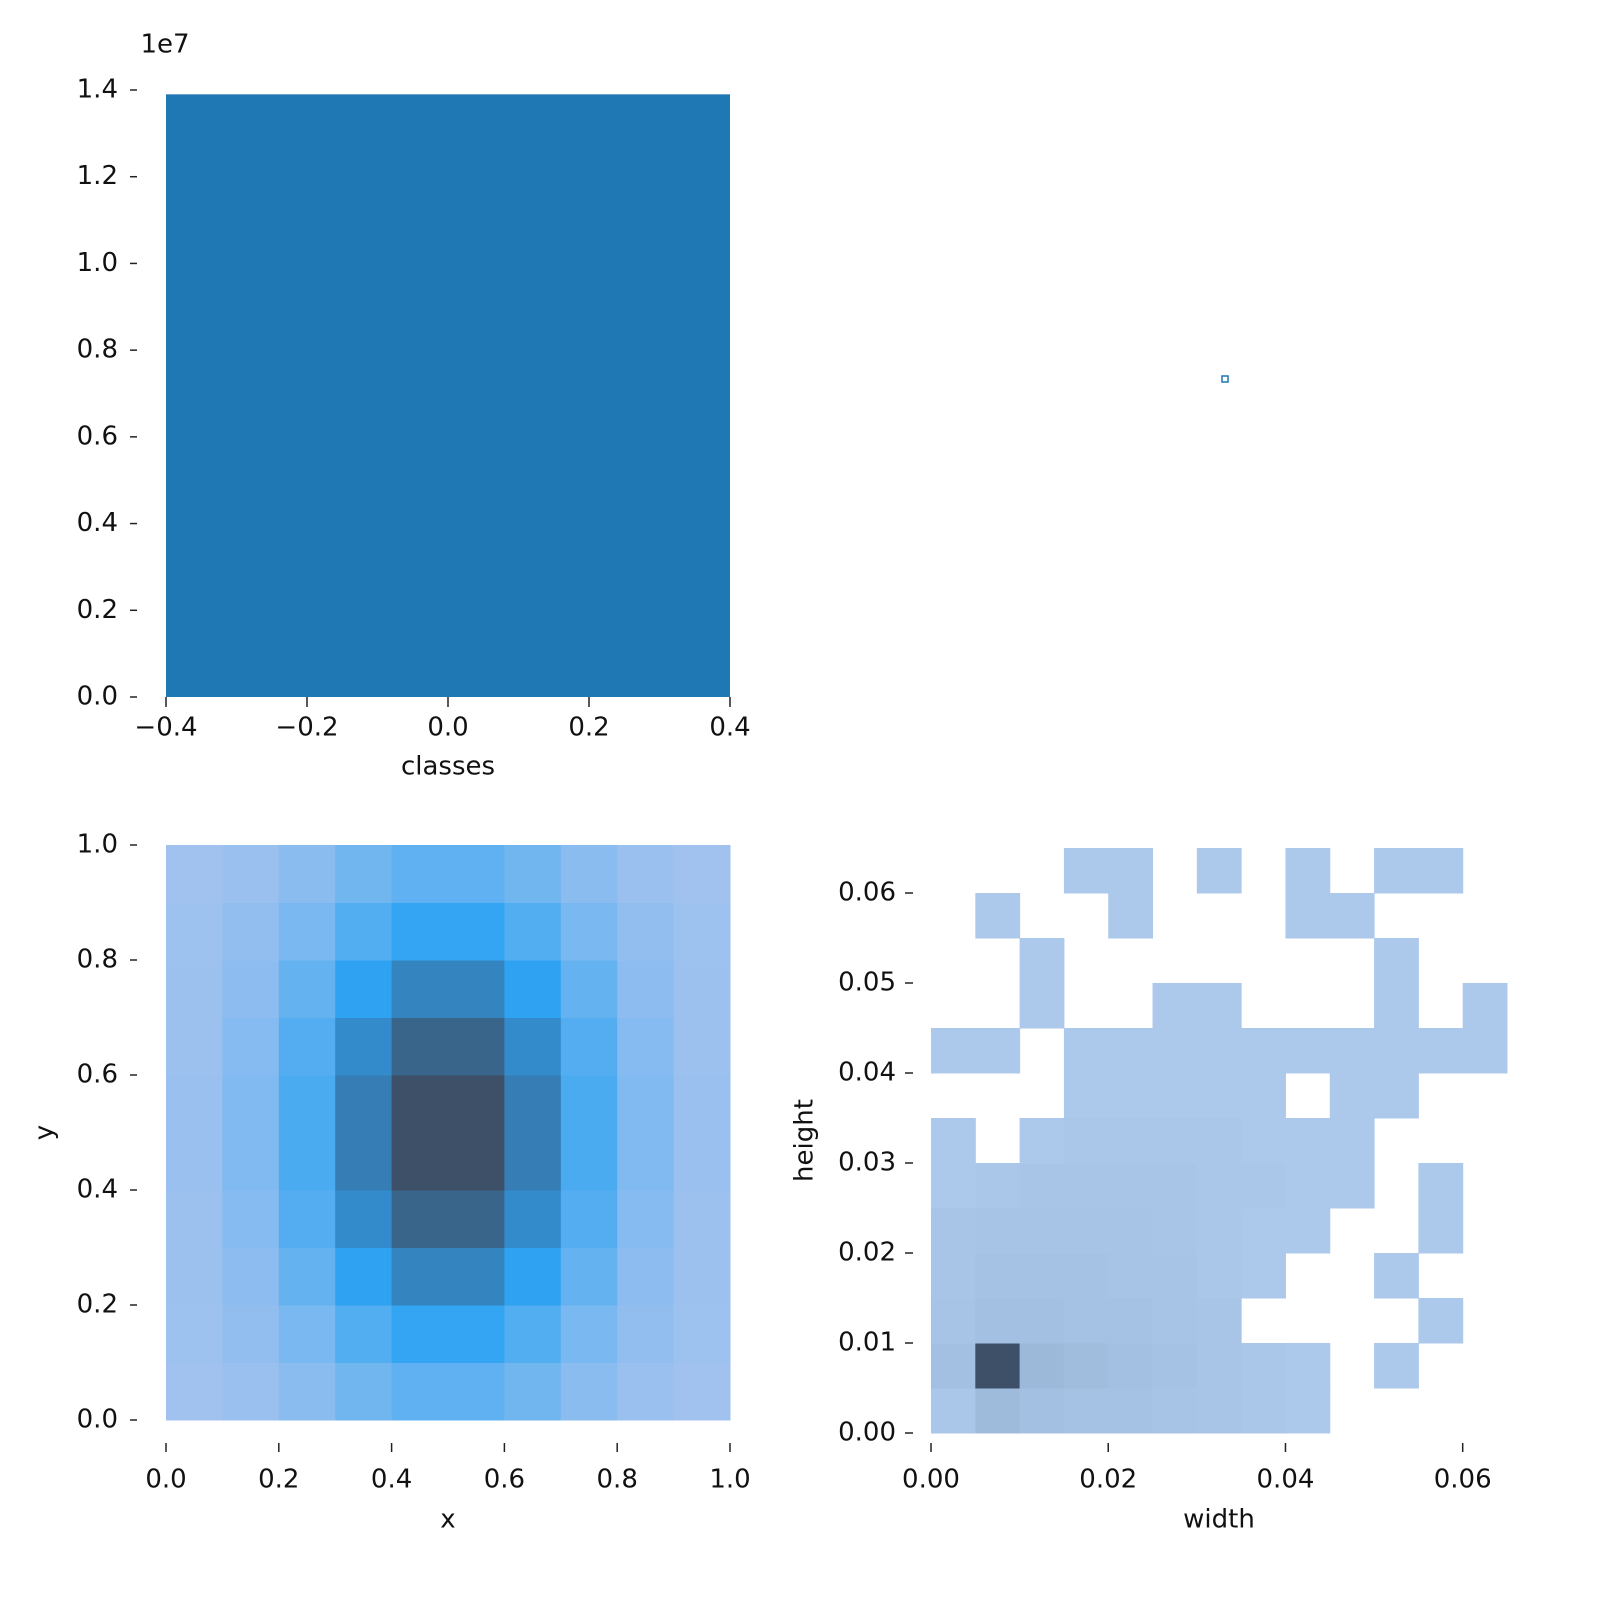 This screenshot has height=1600, width=1600. I want to click on y-tick-label: 0.05, so click(867, 983).